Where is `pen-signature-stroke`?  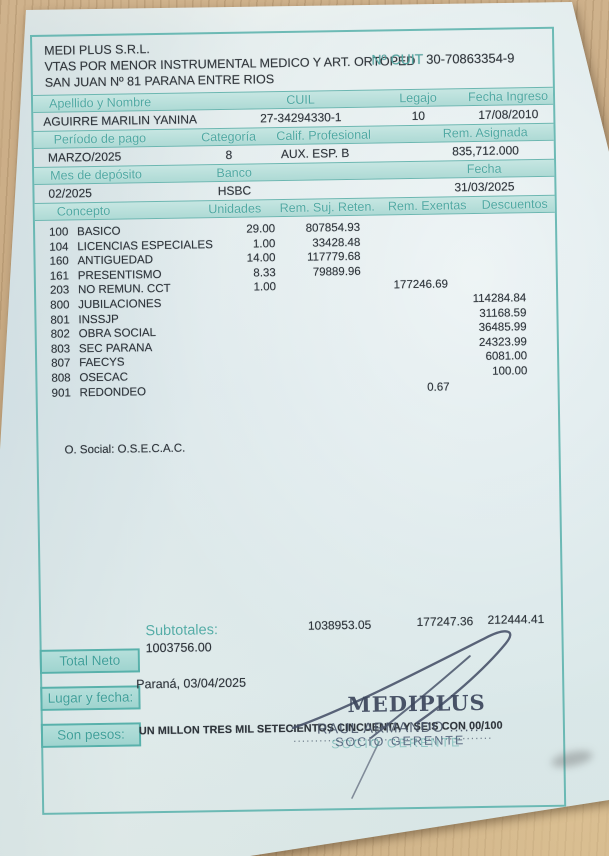 pen-signature-stroke is located at coordinates (401, 714).